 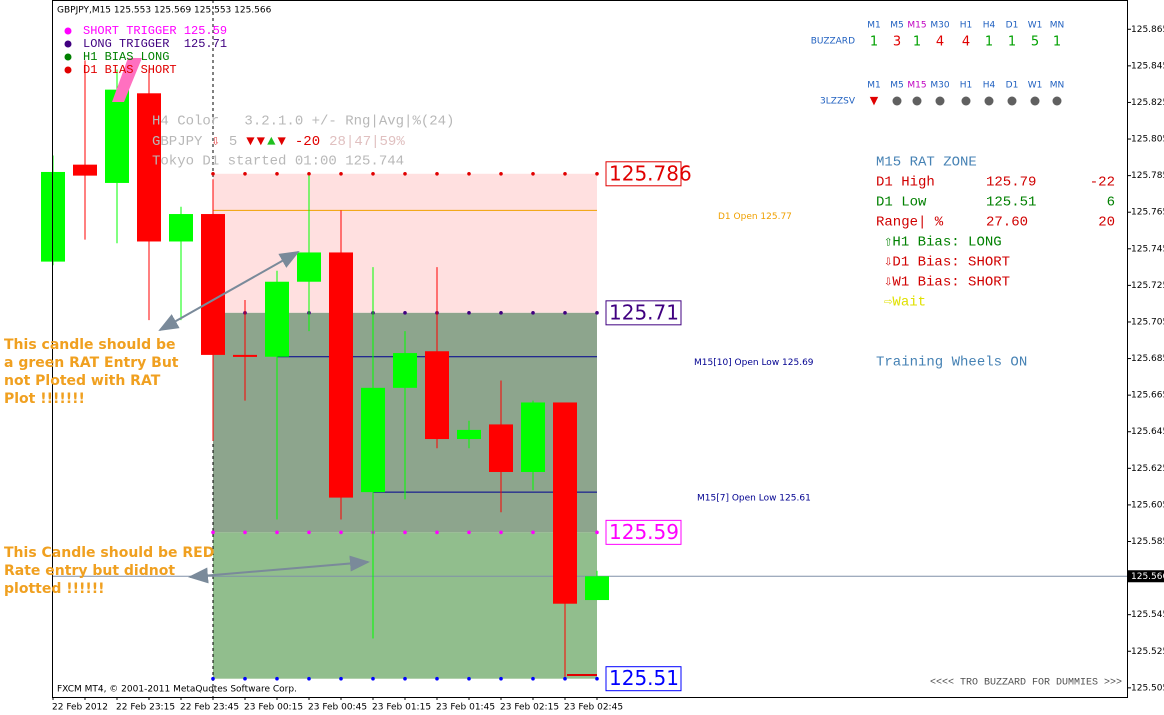 I want to click on y-tick-label: 125.845, so click(x=1147, y=66).